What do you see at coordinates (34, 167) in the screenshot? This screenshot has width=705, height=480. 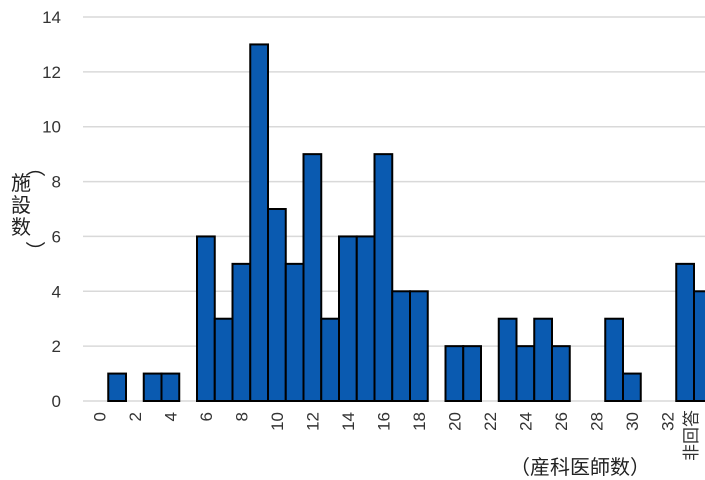 I see `y-axis-title-open-paren: （` at bounding box center [34, 167].